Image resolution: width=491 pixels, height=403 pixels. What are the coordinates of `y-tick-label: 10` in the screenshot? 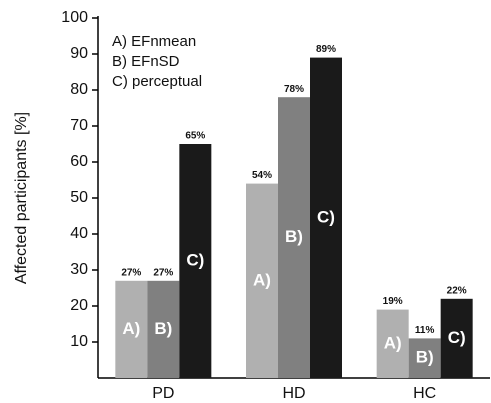 It's located at (79, 341).